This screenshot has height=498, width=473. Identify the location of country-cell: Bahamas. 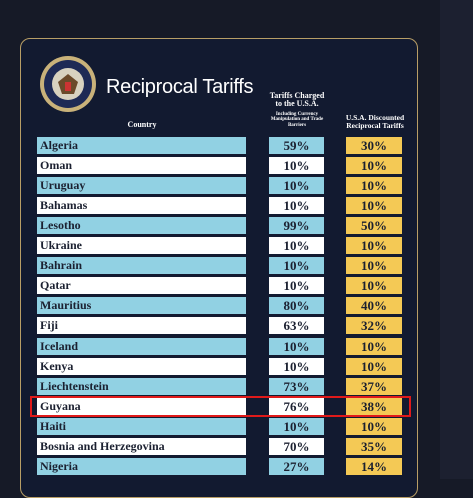
(141, 206).